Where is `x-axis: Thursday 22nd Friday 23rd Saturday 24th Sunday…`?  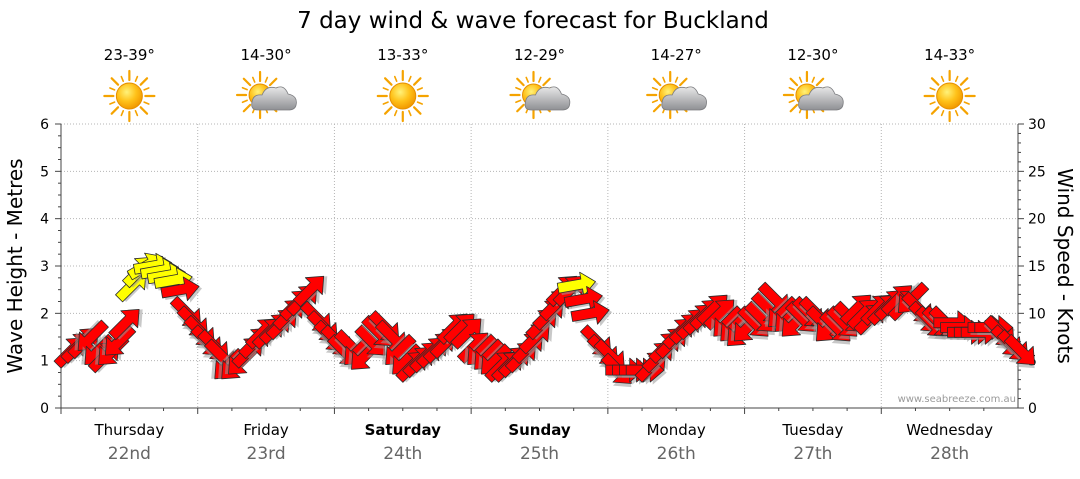
x-axis: Thursday 22nd Friday 23rd Saturday 24th Sunday… is located at coordinates (526, 436).